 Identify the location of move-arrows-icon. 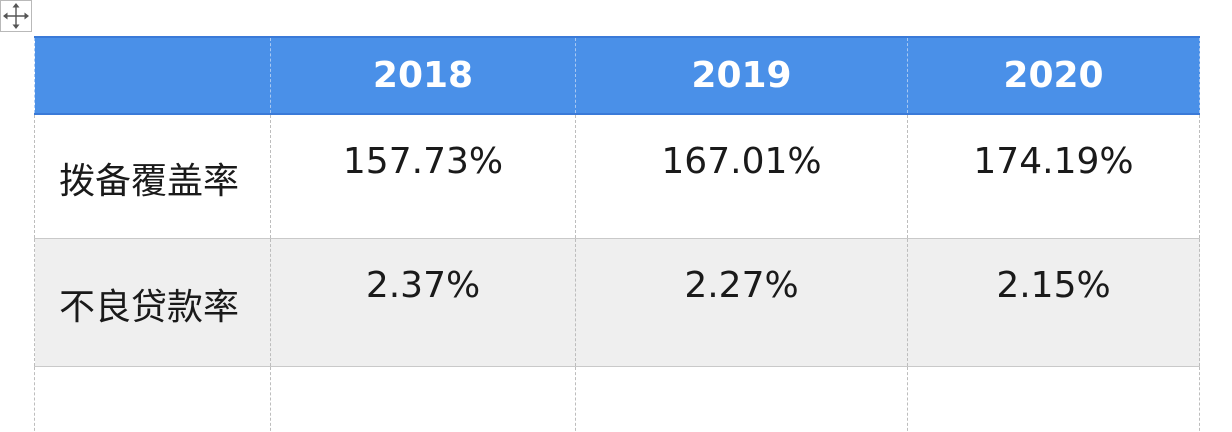
(16, 16).